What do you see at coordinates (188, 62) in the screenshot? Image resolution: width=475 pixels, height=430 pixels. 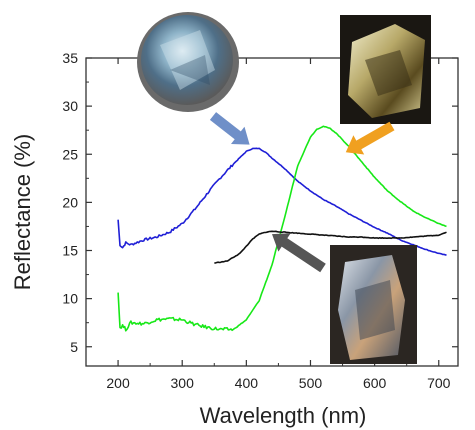 I see `wafer-photo` at bounding box center [188, 62].